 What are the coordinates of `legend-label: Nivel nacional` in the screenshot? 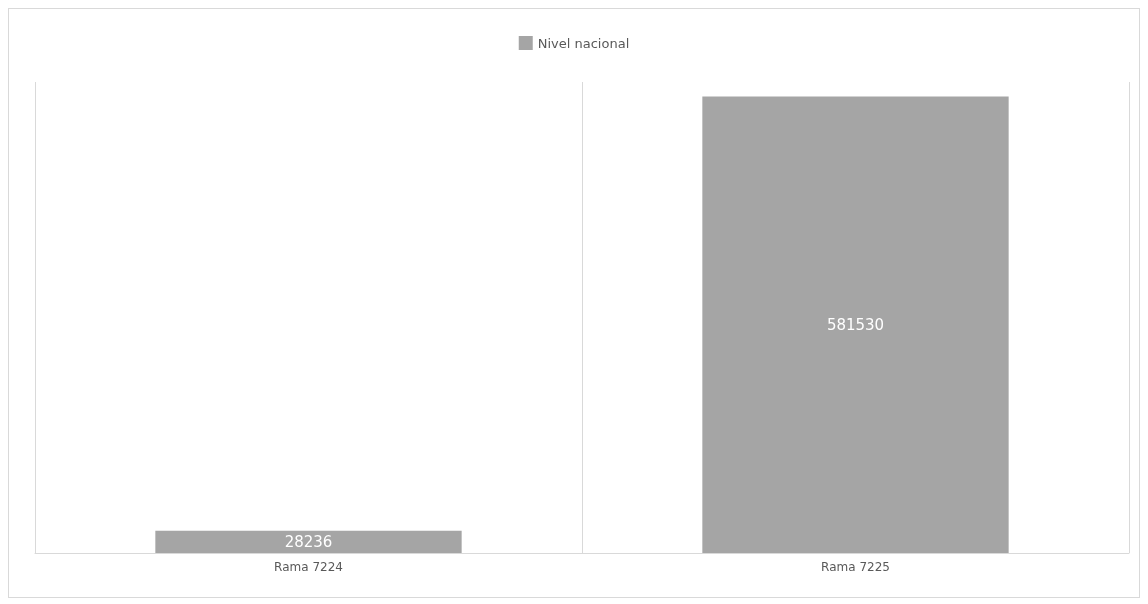 It's located at (583, 43).